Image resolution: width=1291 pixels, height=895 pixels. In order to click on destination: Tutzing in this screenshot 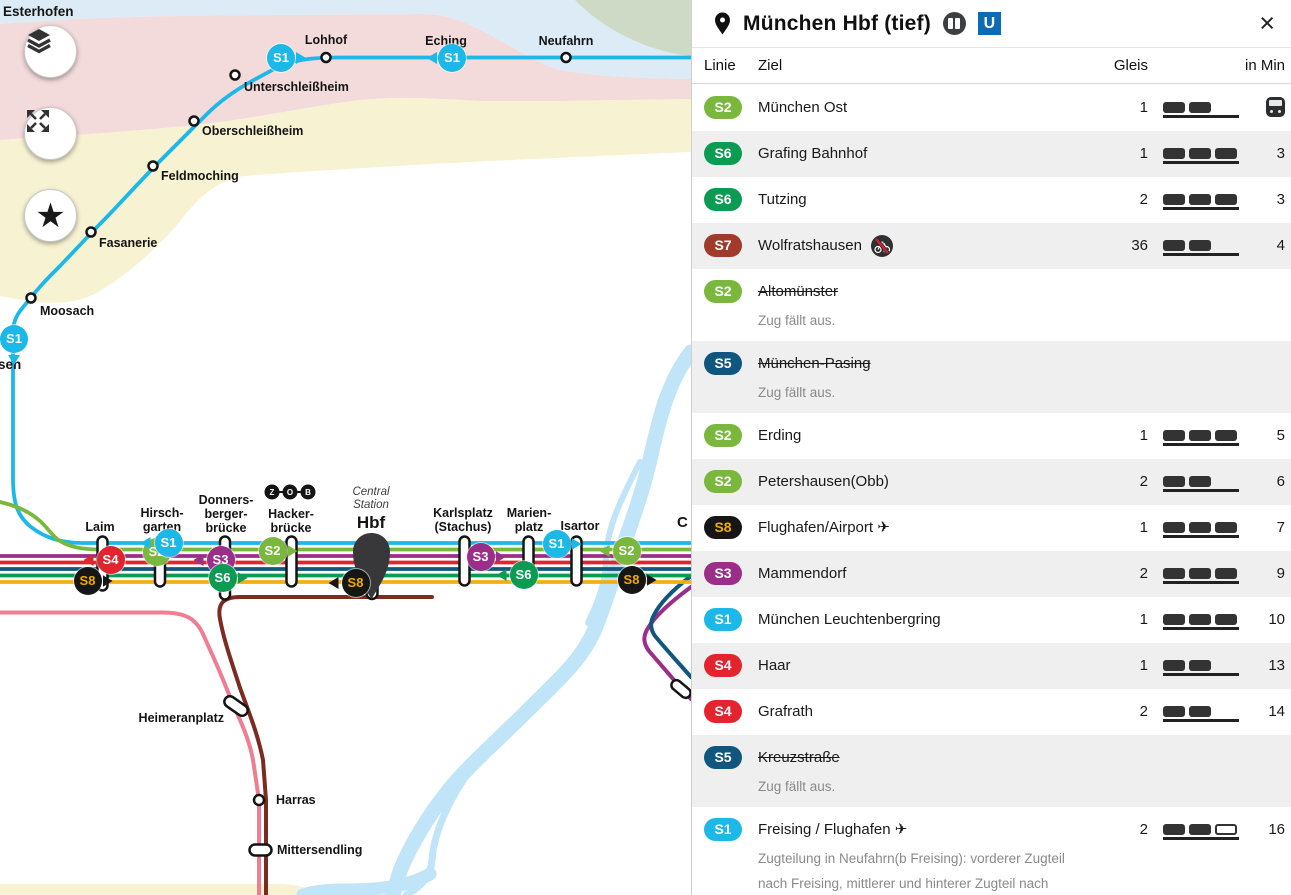, I will do `click(782, 199)`.